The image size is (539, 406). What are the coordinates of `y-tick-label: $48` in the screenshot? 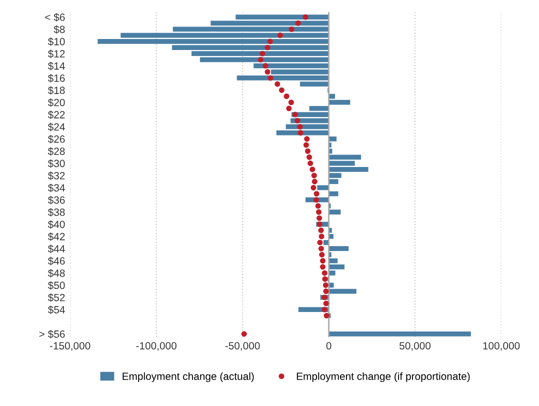 It's located at (56, 273).